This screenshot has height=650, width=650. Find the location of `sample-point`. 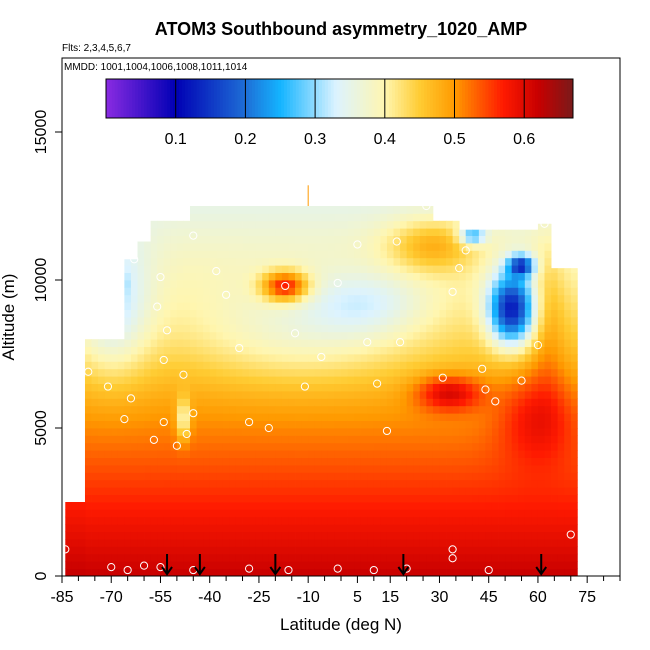

sample-point is located at coordinates (557, 226).